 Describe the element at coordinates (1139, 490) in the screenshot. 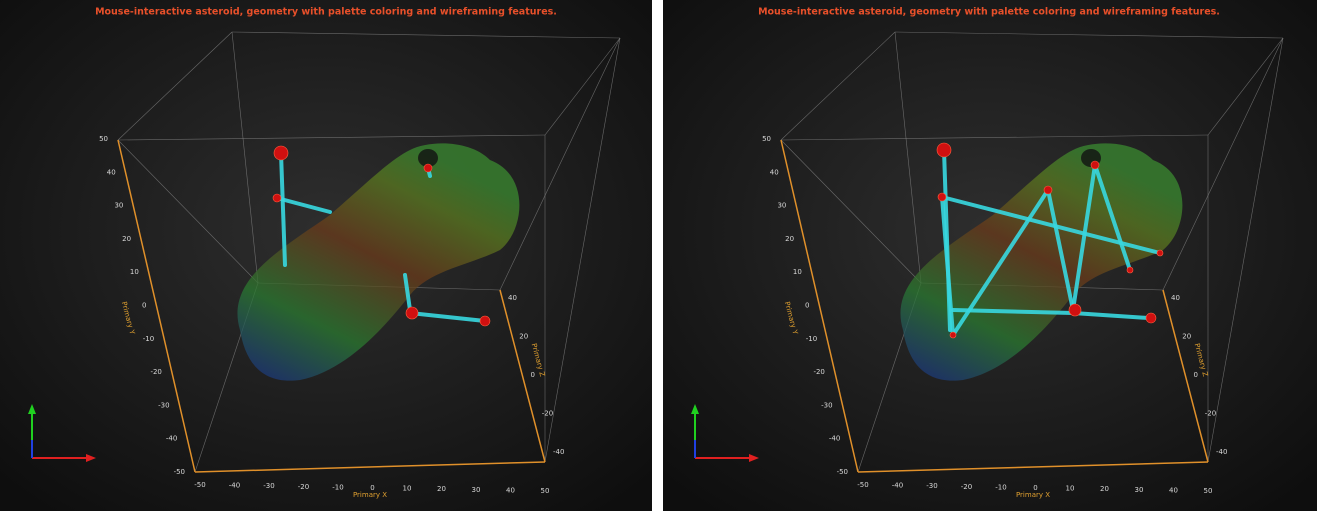

I see `x-tick-label: 30` at that location.